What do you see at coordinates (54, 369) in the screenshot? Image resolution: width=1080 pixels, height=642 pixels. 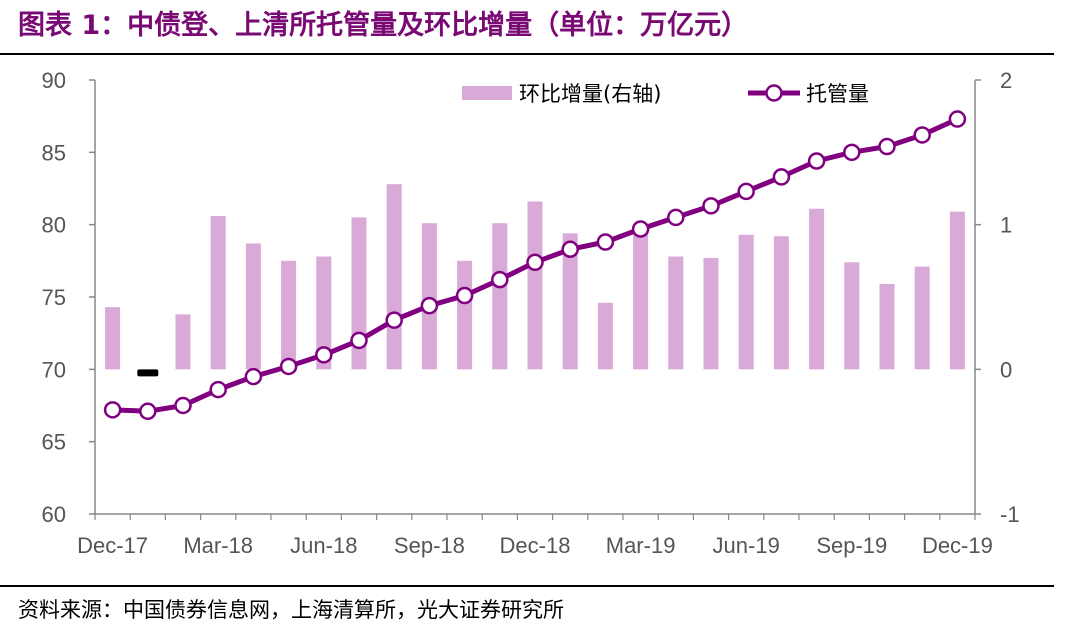 I see `left-tick-label: 70` at bounding box center [54, 369].